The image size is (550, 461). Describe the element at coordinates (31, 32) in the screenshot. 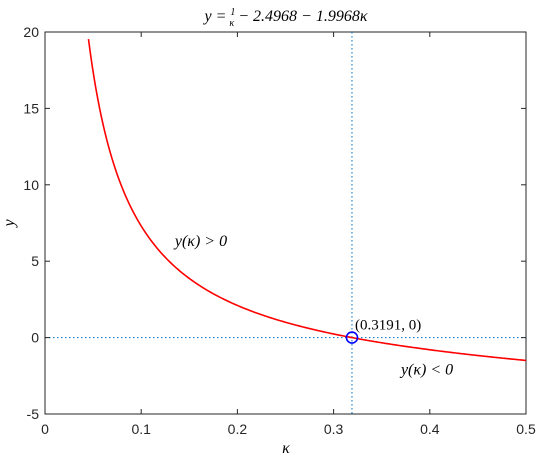

I see `y-tick-label: 20` at that location.